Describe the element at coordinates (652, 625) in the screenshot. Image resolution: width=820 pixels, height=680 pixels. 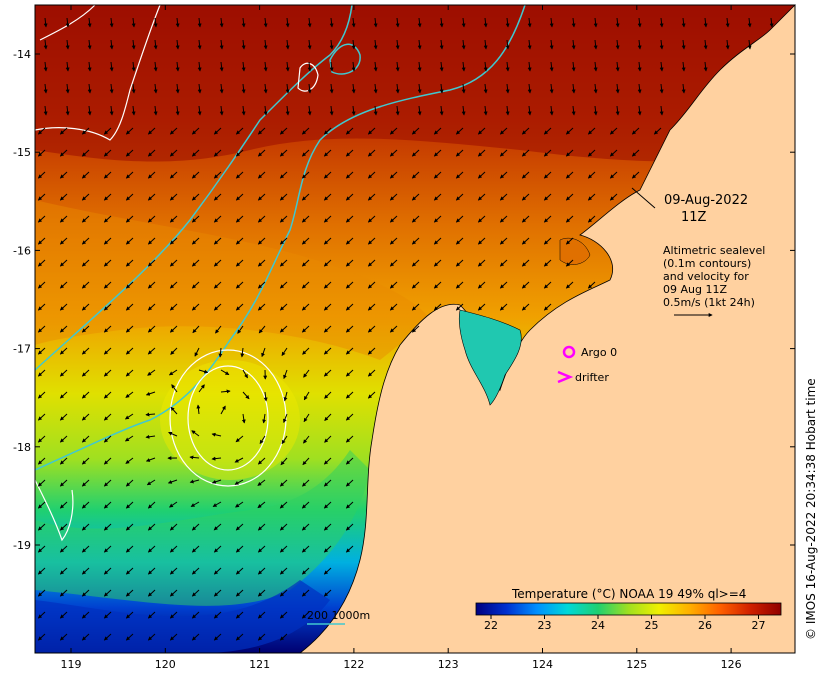
I see `colorbar-tick-label: 25` at that location.